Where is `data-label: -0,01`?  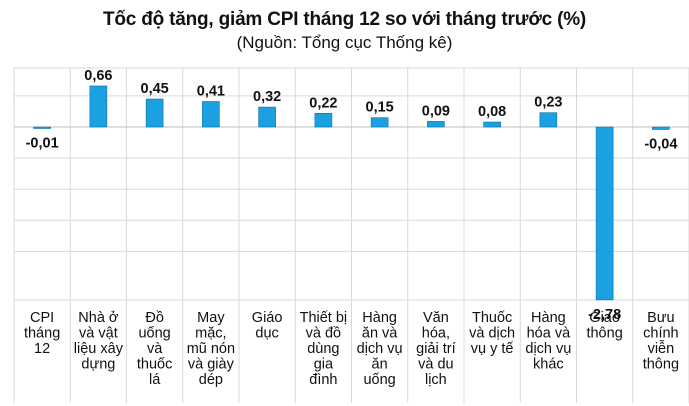
data-label: -0,01 is located at coordinates (42, 144).